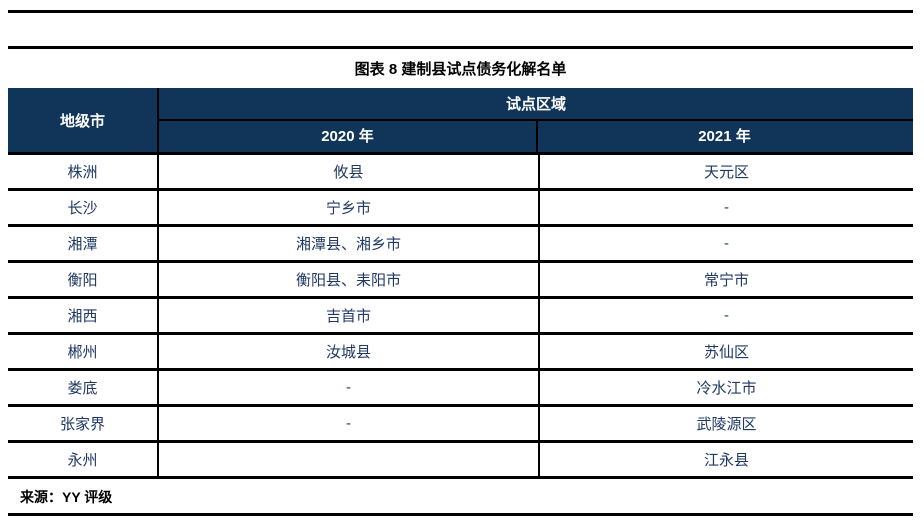 This screenshot has width=924, height=524. Describe the element at coordinates (460, 47) in the screenshot. I see `header-rule` at that location.